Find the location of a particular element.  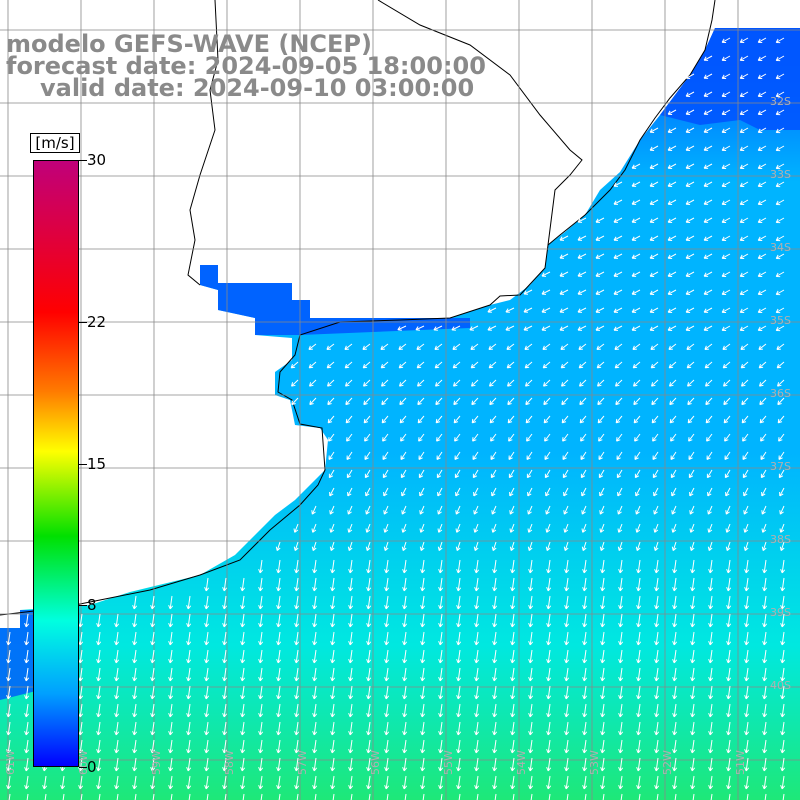

lat-label: 38S is located at coordinates (780, 539).